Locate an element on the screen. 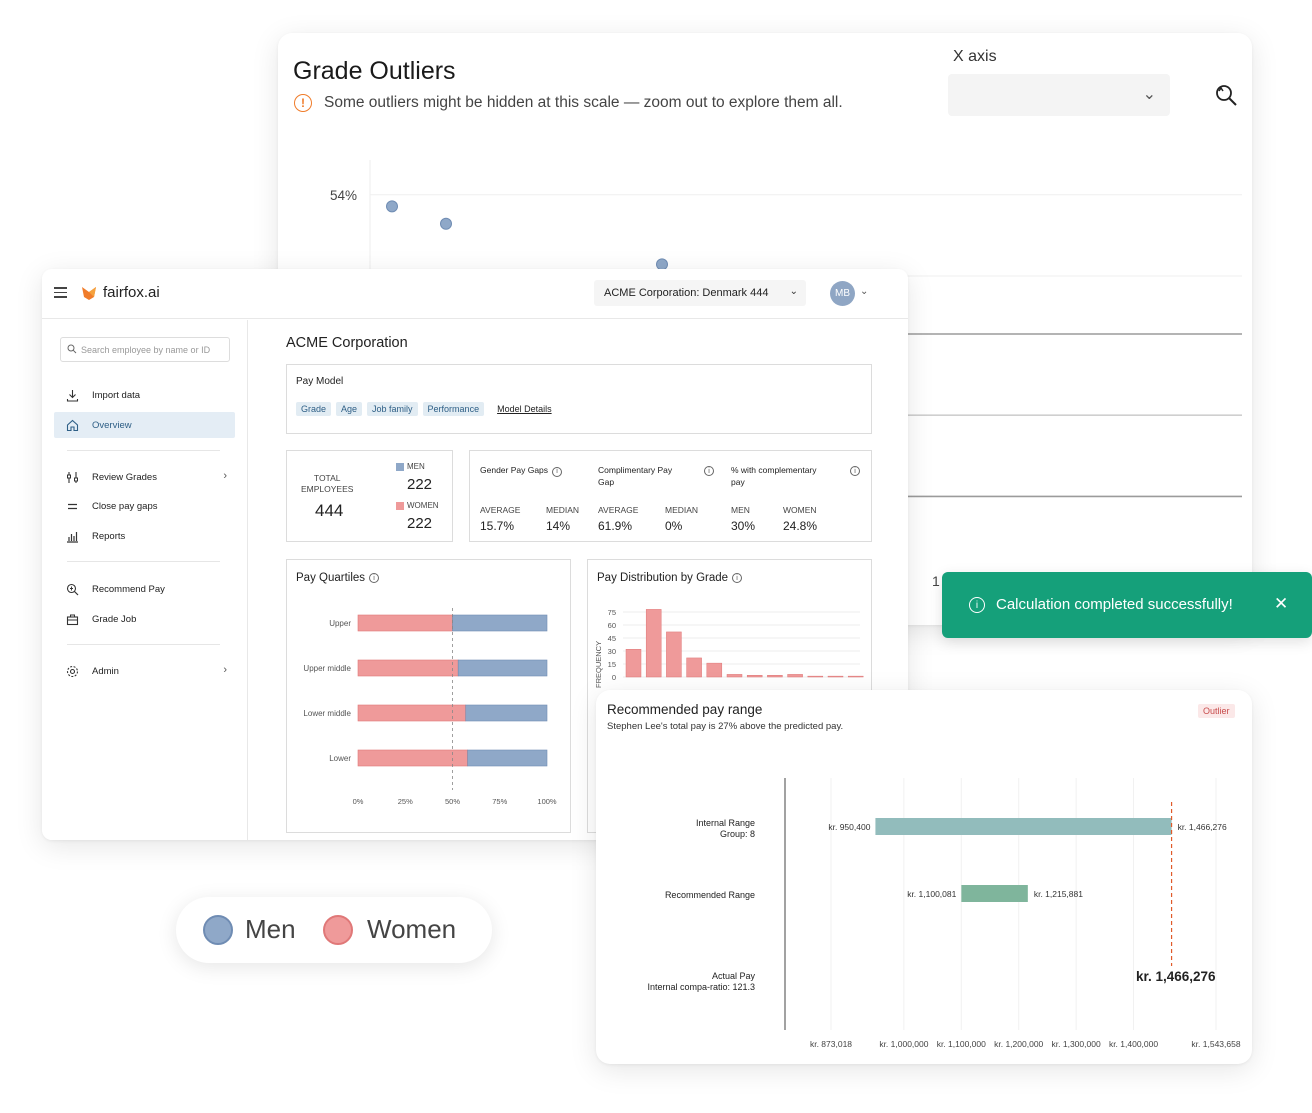 The image size is (1312, 1113). quartile-label: Lower middle is located at coordinates (327, 713).